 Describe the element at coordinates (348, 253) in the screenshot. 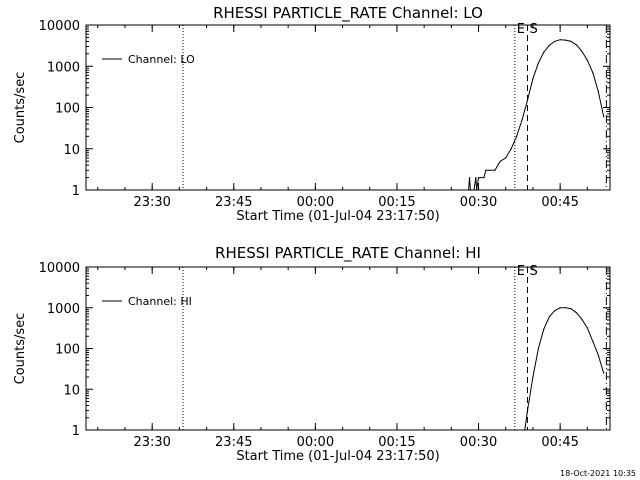

I see `chart-title: RHESSI PARTICLE_RATE Channel: HI` at that location.